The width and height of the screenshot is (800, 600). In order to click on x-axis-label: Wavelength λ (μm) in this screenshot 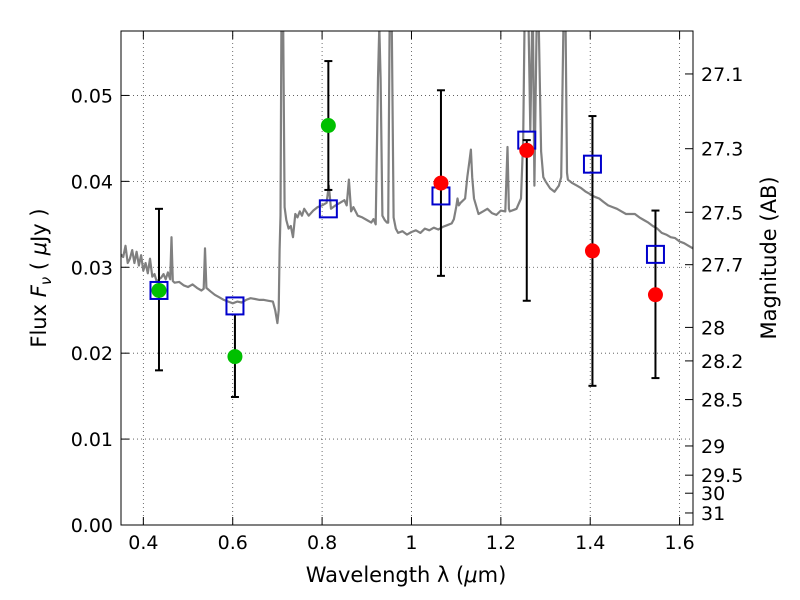, I will do `click(406, 575)`.